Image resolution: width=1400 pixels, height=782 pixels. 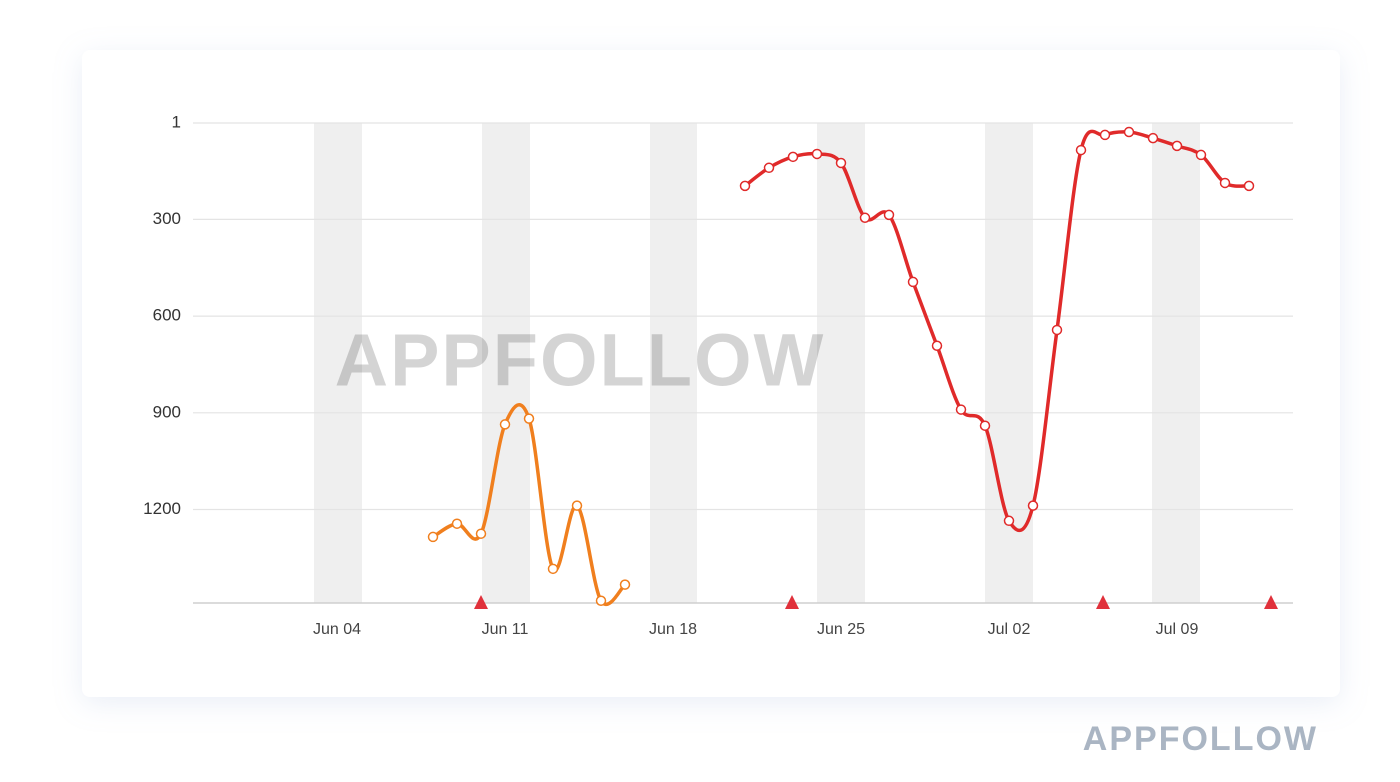 What do you see at coordinates (337, 629) in the screenshot?
I see `x-tick-label: Jun 04` at bounding box center [337, 629].